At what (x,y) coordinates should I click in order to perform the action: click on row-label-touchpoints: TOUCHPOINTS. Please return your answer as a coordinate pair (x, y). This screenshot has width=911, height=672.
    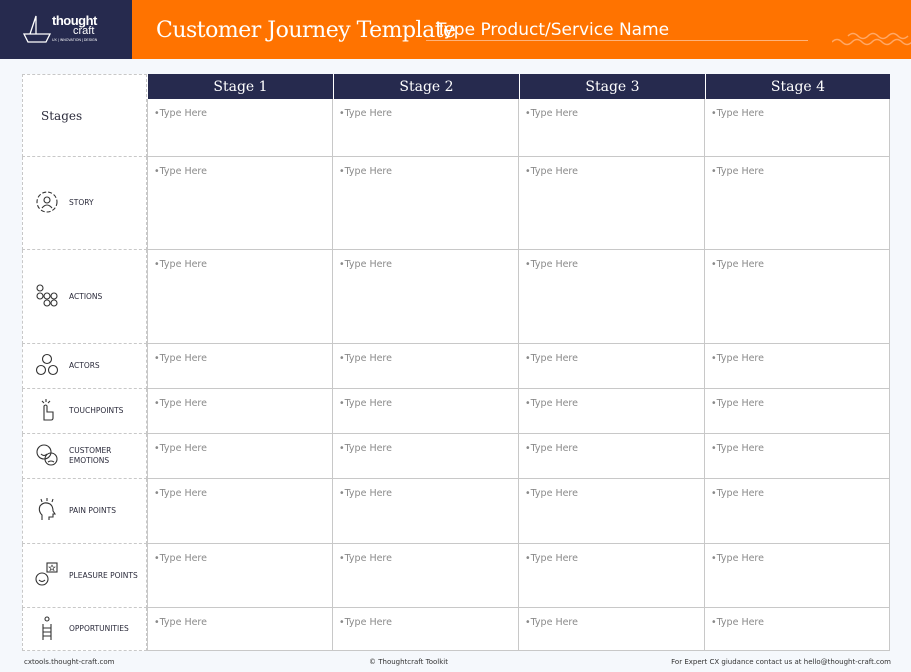
    Looking at the image, I should click on (84, 411).